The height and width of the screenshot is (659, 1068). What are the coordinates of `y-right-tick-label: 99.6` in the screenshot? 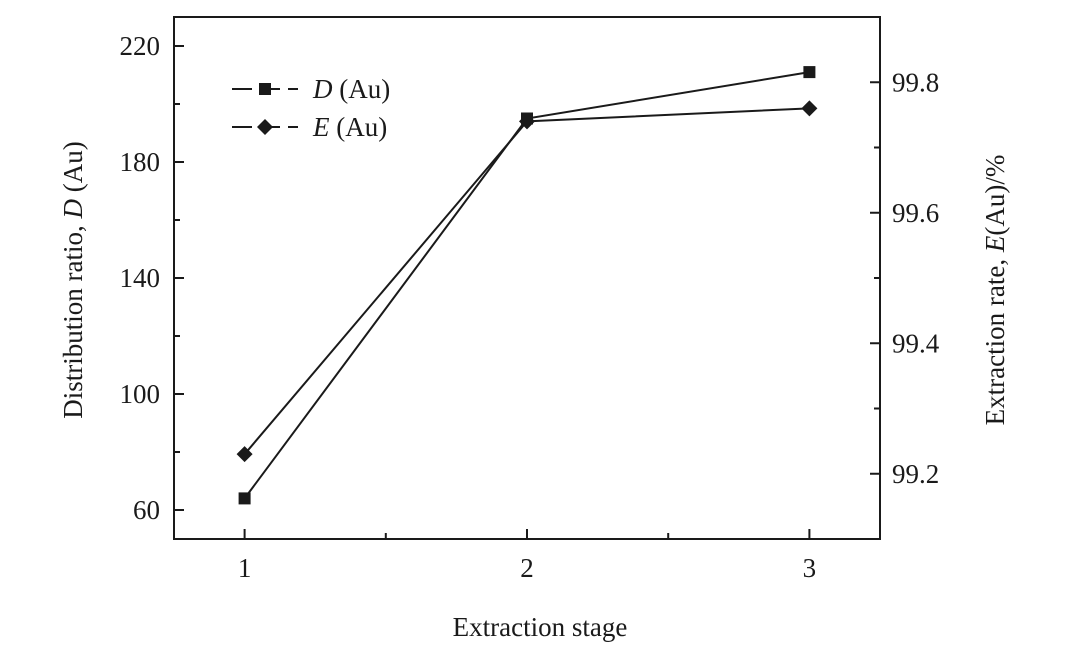 It's located at (915, 213).